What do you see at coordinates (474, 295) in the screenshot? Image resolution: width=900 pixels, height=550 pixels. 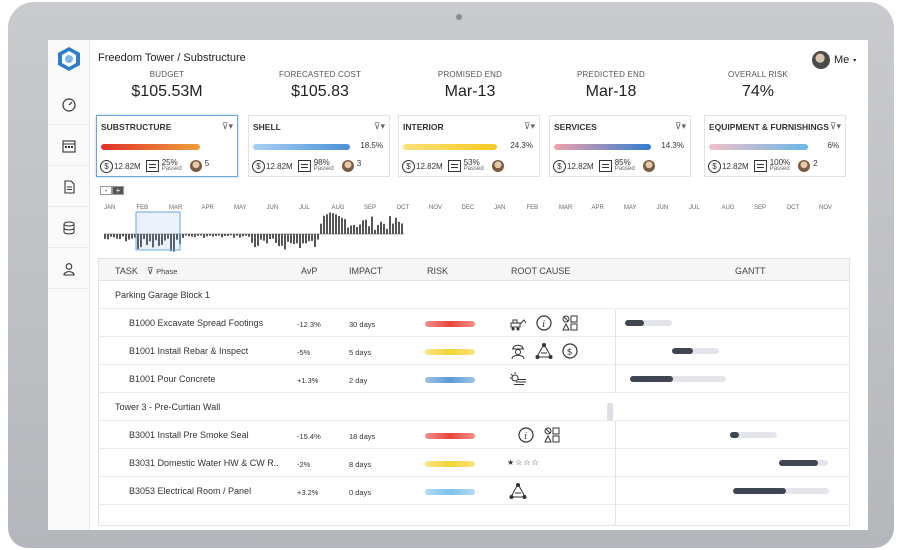 I see `group-row: Parking Garage Block 1` at bounding box center [474, 295].